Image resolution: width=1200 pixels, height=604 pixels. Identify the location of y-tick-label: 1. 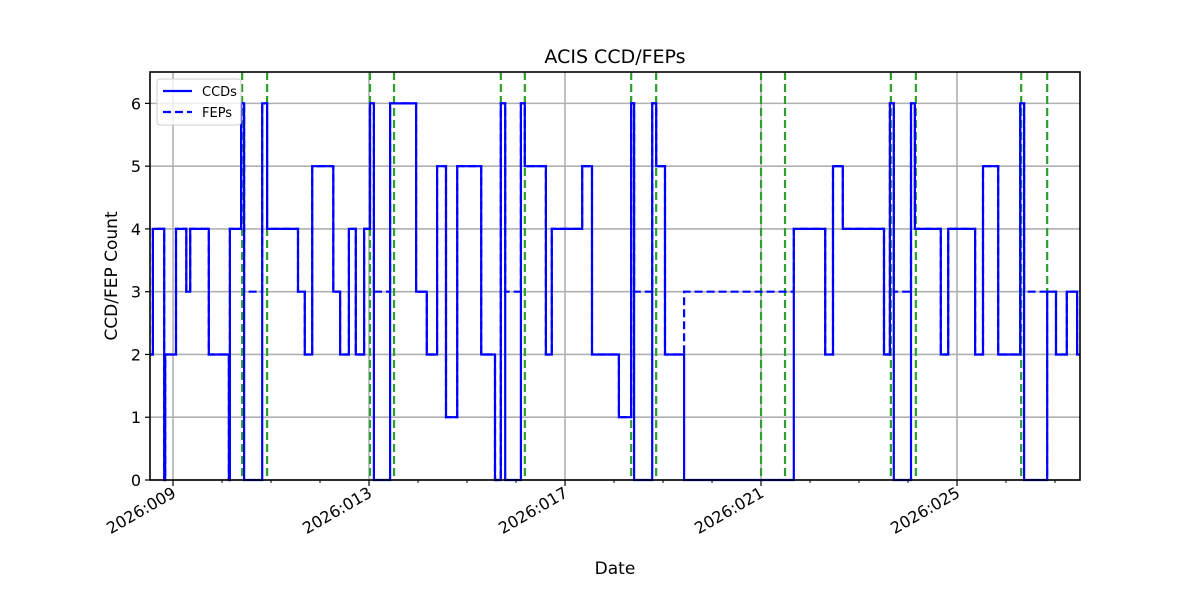
(136, 417).